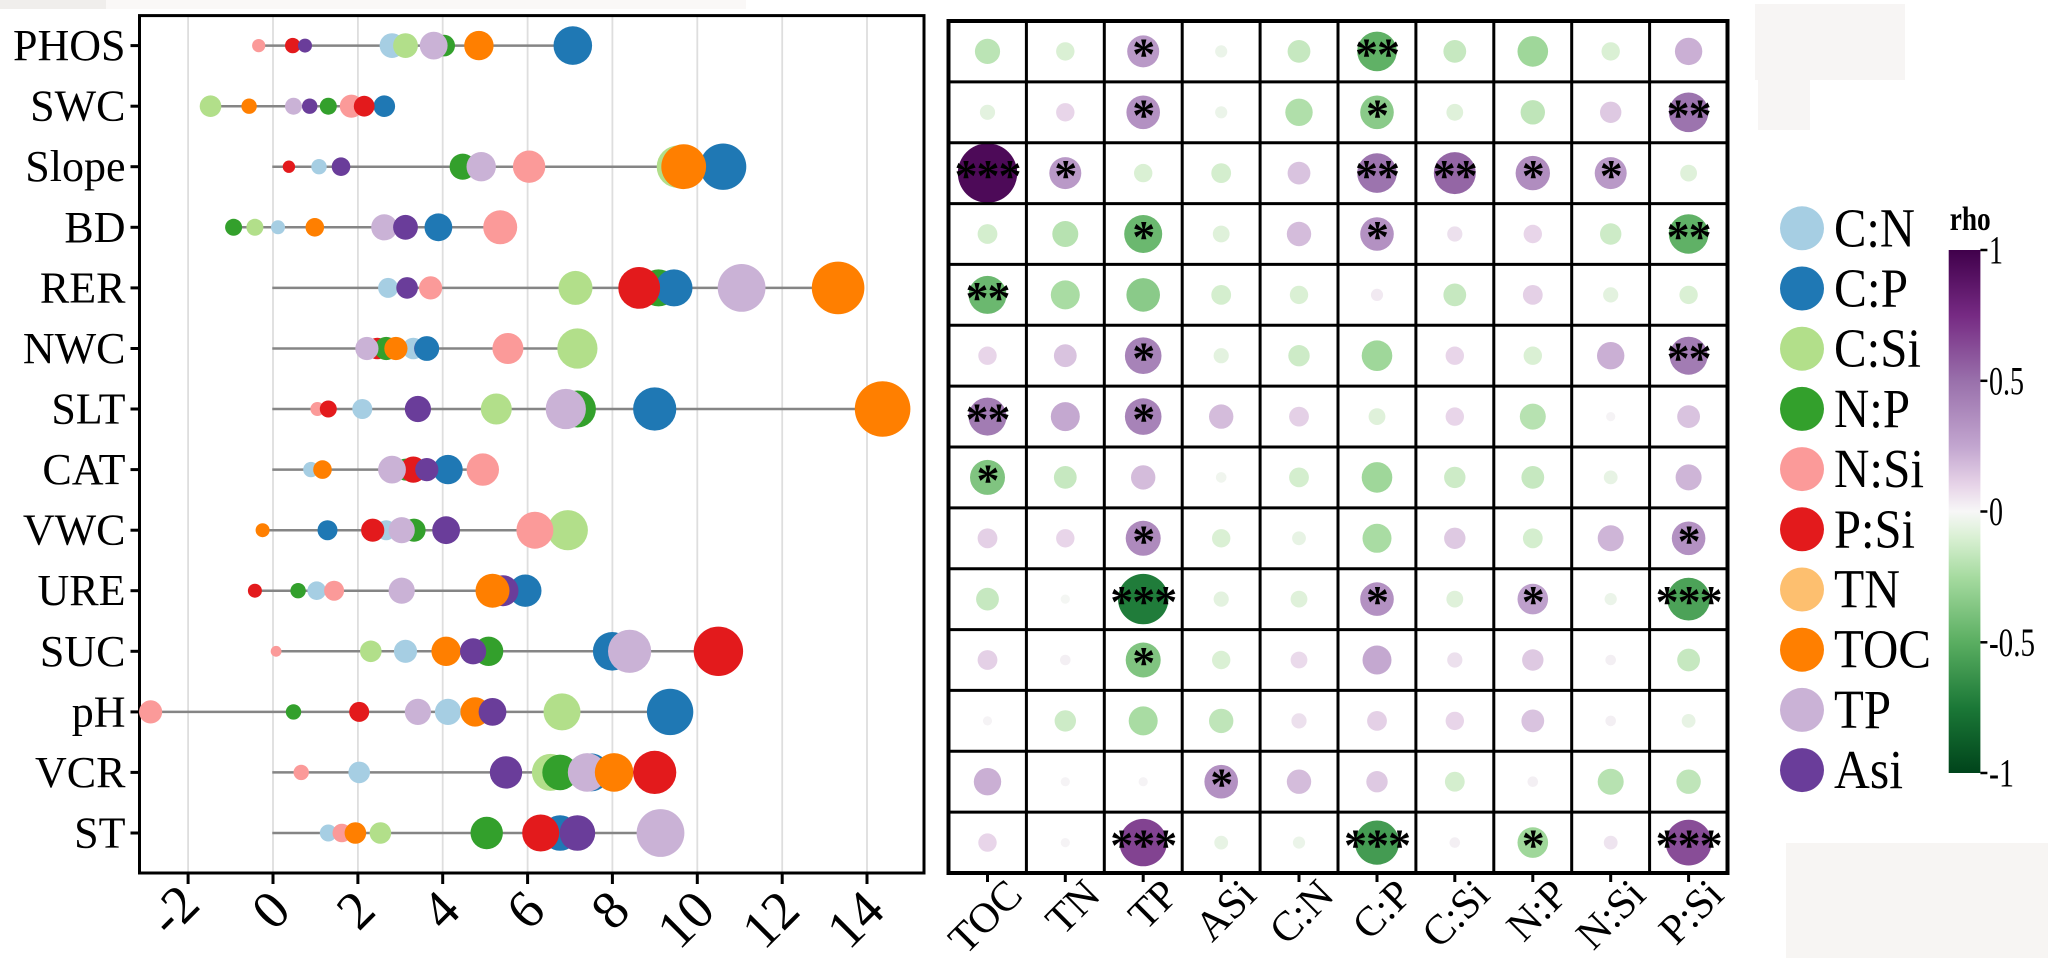 The image size is (2048, 963). What do you see at coordinates (1874, 528) in the screenshot?
I see `svg-text: P:Si` at bounding box center [1874, 528].